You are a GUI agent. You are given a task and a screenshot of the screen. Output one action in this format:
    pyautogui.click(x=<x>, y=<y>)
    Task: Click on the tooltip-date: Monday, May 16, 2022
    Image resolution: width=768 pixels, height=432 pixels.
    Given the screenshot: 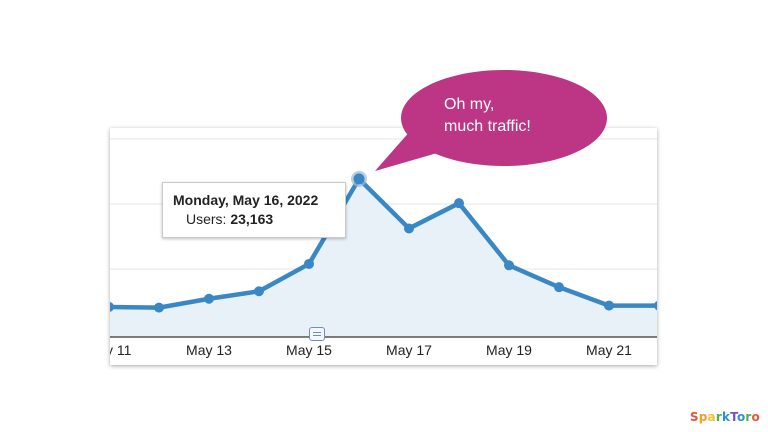 What is the action you would take?
    pyautogui.click(x=246, y=200)
    